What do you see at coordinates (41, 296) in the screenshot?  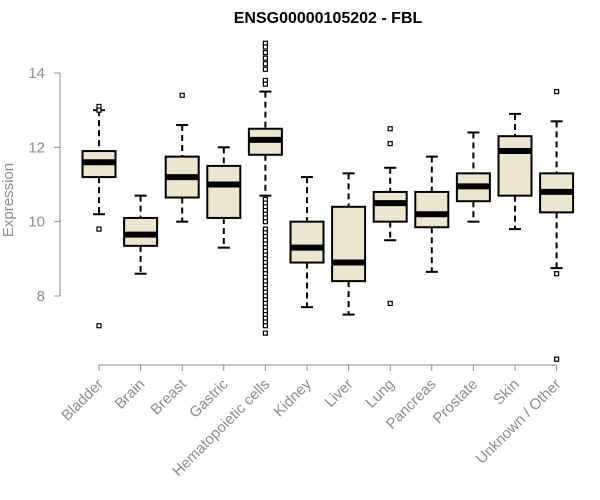 I see `y-tick-label: 8` at bounding box center [41, 296].